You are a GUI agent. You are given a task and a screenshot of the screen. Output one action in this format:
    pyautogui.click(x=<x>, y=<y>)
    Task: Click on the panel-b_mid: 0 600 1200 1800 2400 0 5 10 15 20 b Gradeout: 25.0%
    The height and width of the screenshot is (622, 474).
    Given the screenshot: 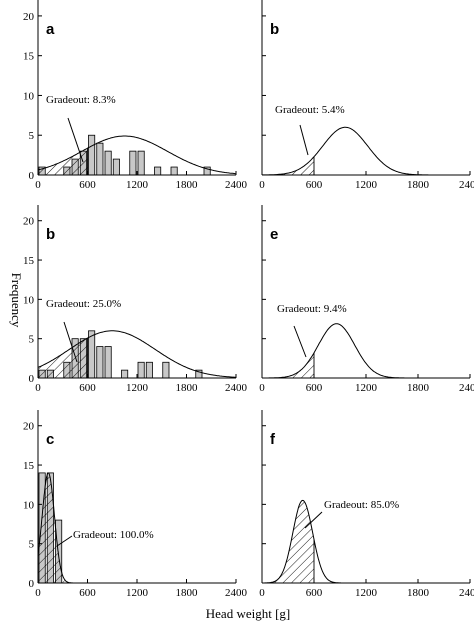 What is the action you would take?
    pyautogui.click(x=135, y=299)
    